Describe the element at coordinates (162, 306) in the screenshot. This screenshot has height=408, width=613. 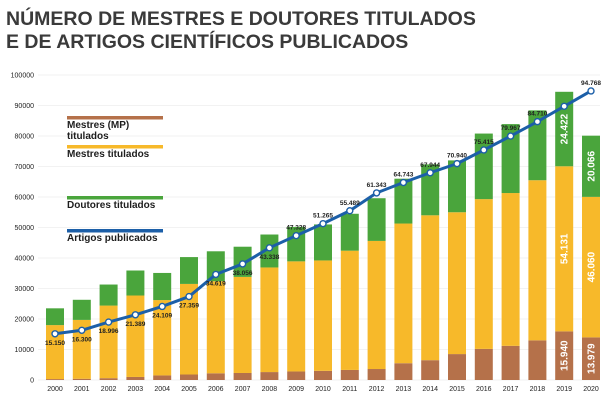
I see `line-point-2004` at that location.